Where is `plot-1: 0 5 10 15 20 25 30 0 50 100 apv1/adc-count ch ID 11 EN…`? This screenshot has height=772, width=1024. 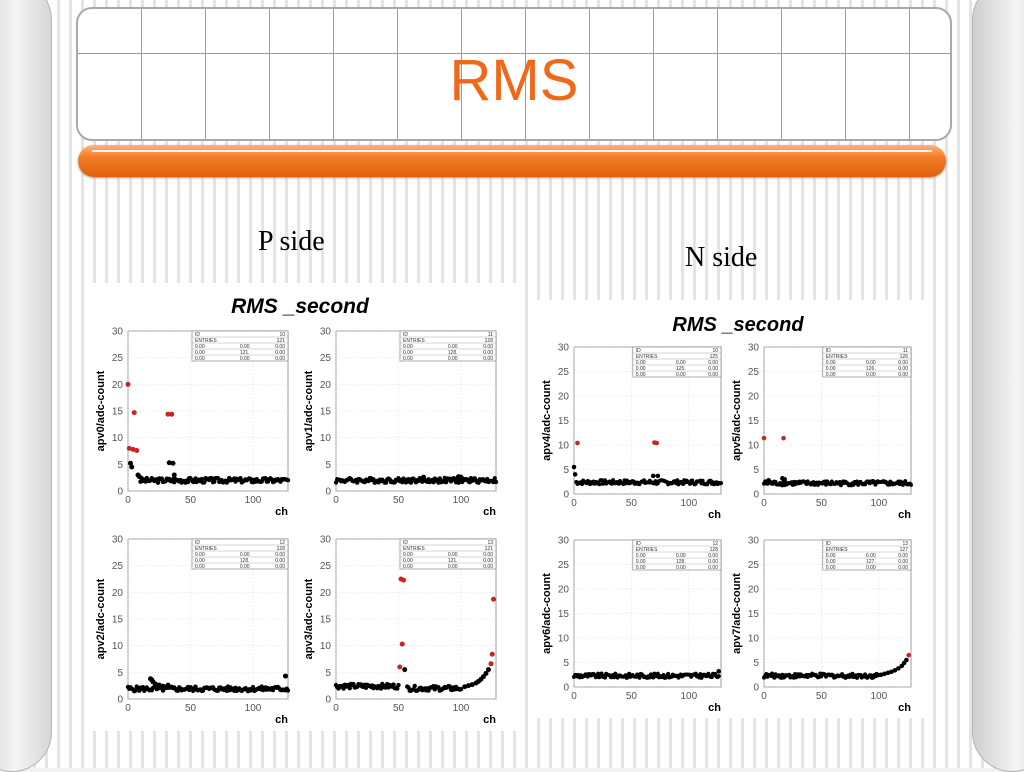 plot-1: 0 5 10 15 20 25 30 0 50 100 apv1/adc-count ch ID 11 EN… is located at coordinates (401, 422).